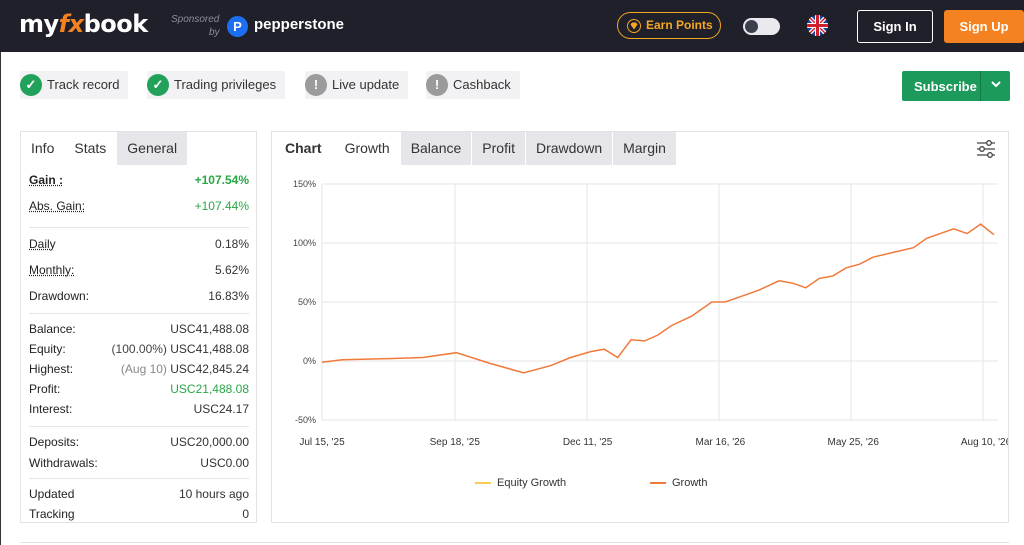  I want to click on tracking-value: 0, so click(245, 514).